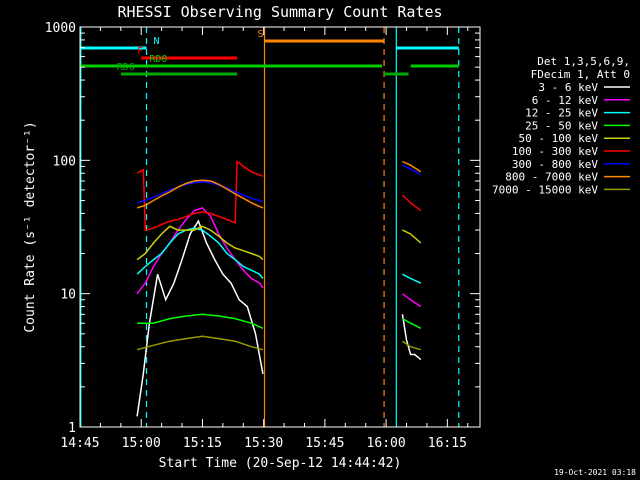  What do you see at coordinates (269, 52) in the screenshot?
I see `state-bars: N S F RD0 RD6` at bounding box center [269, 52].